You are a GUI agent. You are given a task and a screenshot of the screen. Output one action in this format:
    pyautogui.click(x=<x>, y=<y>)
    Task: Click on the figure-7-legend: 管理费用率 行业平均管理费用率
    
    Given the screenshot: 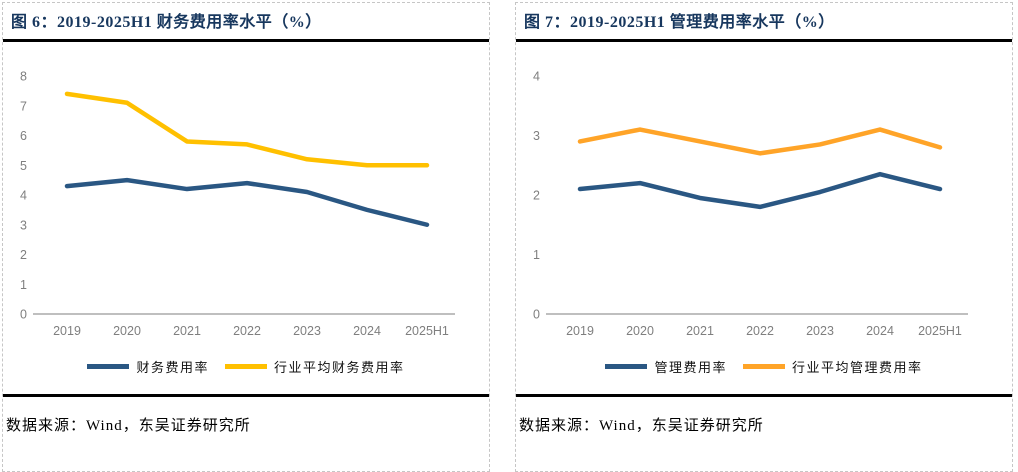 What is the action you would take?
    pyautogui.click(x=764, y=366)
    